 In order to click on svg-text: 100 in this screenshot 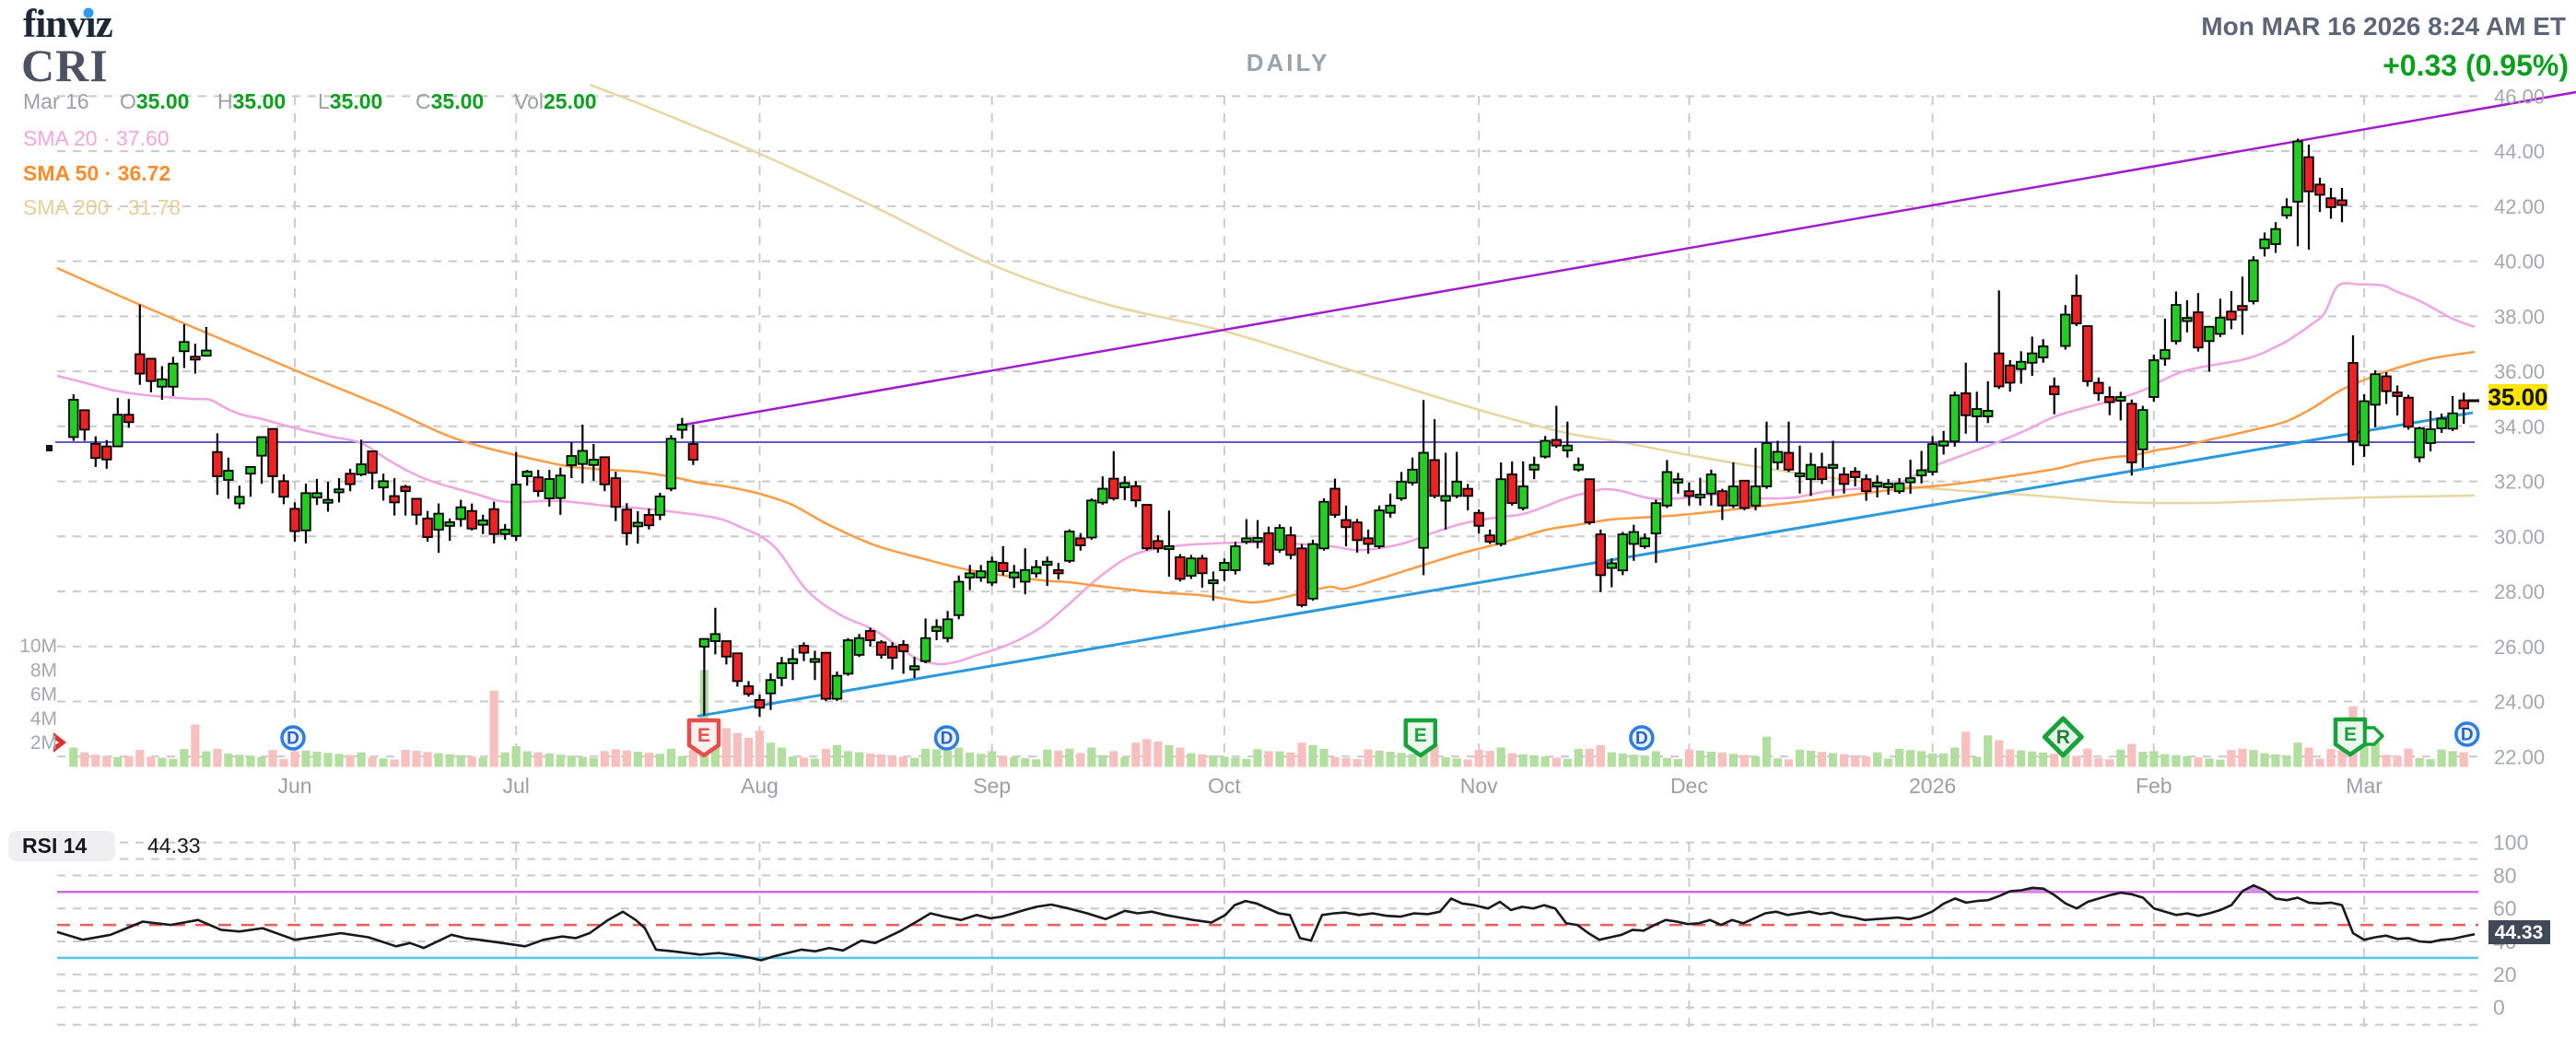, I will do `click(2510, 843)`.